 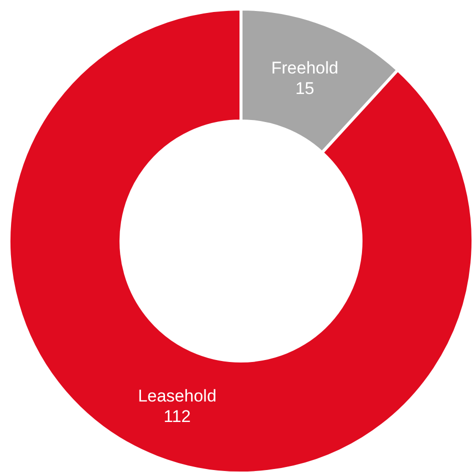 I want to click on slice-label: Freehold, so click(x=304, y=68).